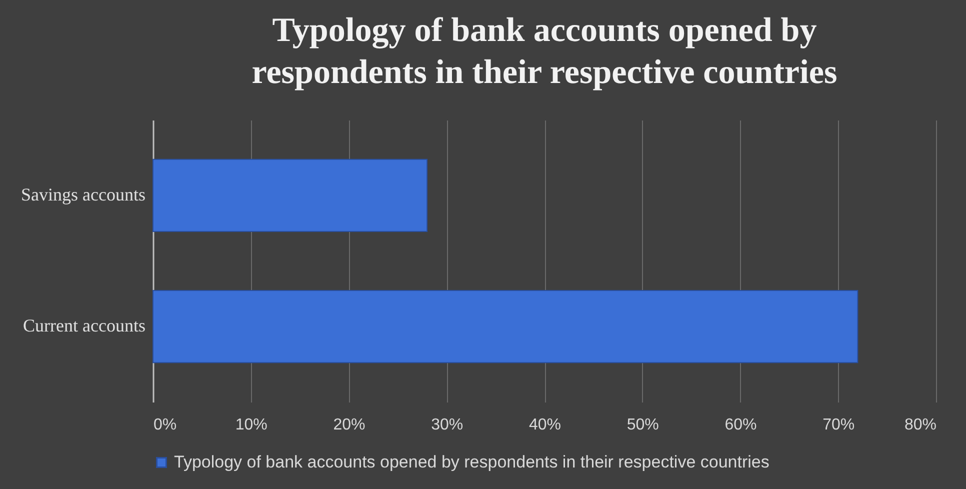 The width and height of the screenshot is (966, 489). What do you see at coordinates (83, 194) in the screenshot?
I see `y-tick-label: Savings accounts` at bounding box center [83, 194].